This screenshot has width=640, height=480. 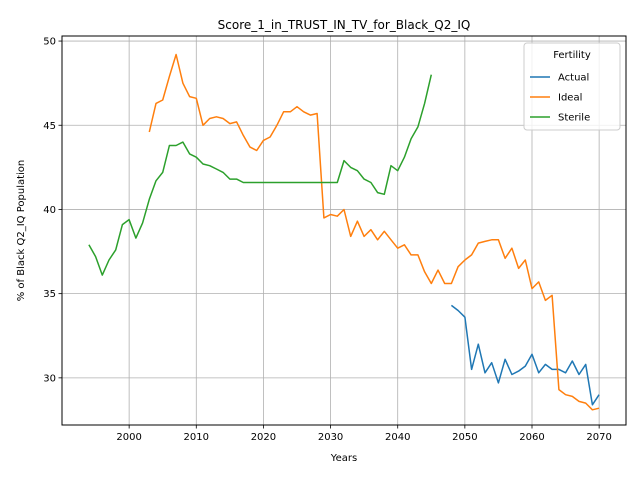 What do you see at coordinates (572, 55) in the screenshot?
I see `legend-title: Fertility` at bounding box center [572, 55].